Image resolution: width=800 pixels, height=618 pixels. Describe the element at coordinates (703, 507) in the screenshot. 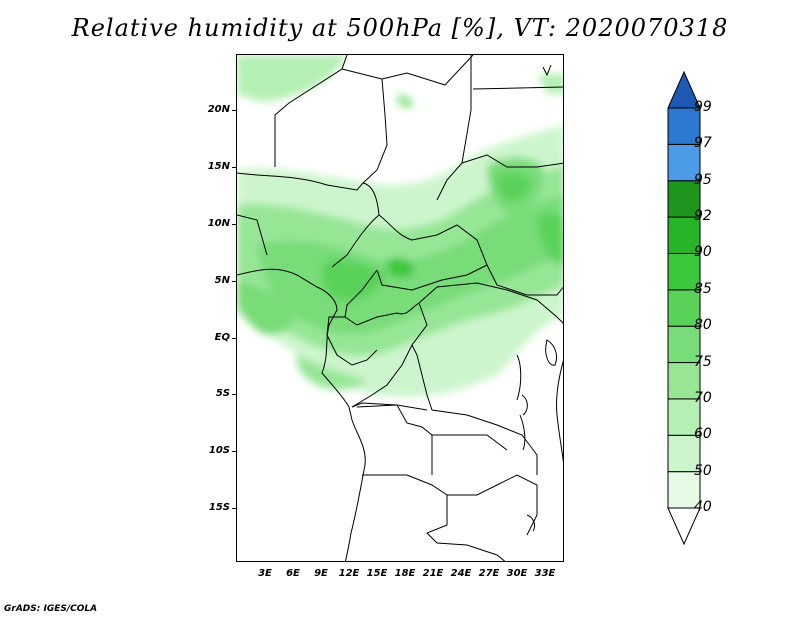

I see `colorbar-label: 40` at that location.